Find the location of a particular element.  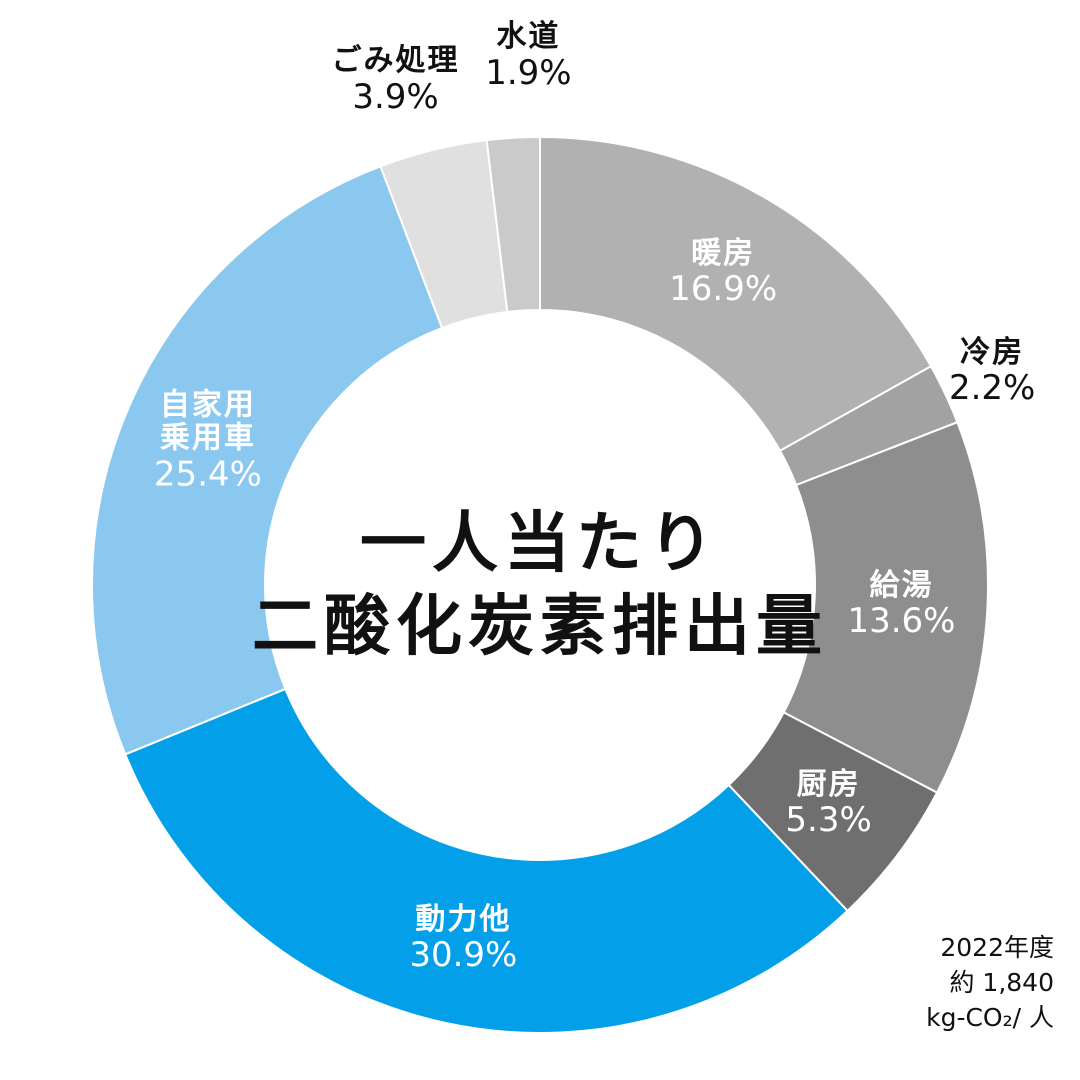

slice-name-0-0: 暖房 is located at coordinates (723, 253).